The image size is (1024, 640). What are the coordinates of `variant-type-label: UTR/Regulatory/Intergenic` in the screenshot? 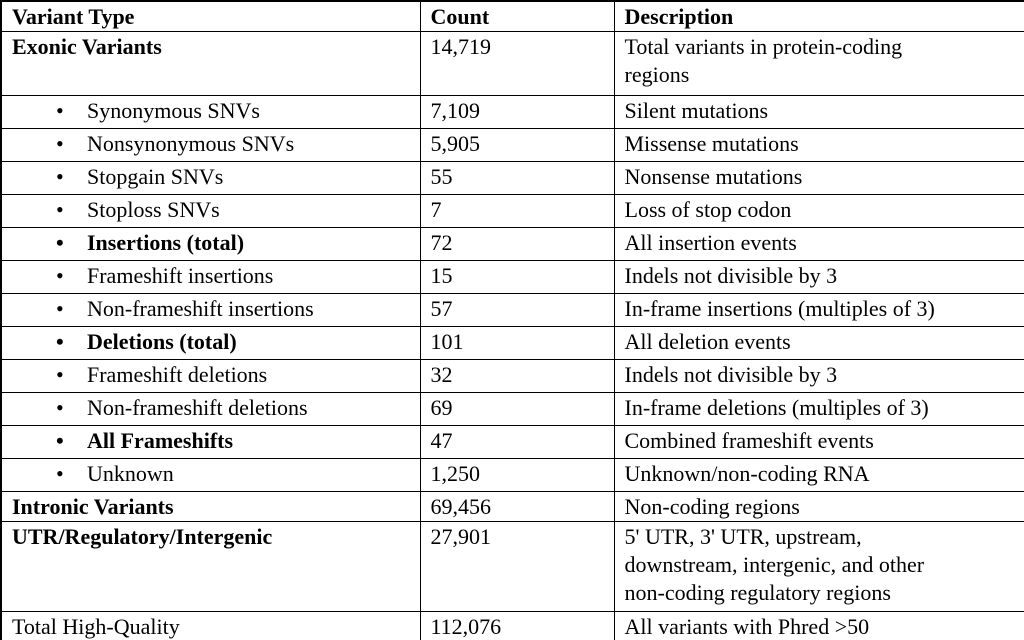 It's located at (142, 536).